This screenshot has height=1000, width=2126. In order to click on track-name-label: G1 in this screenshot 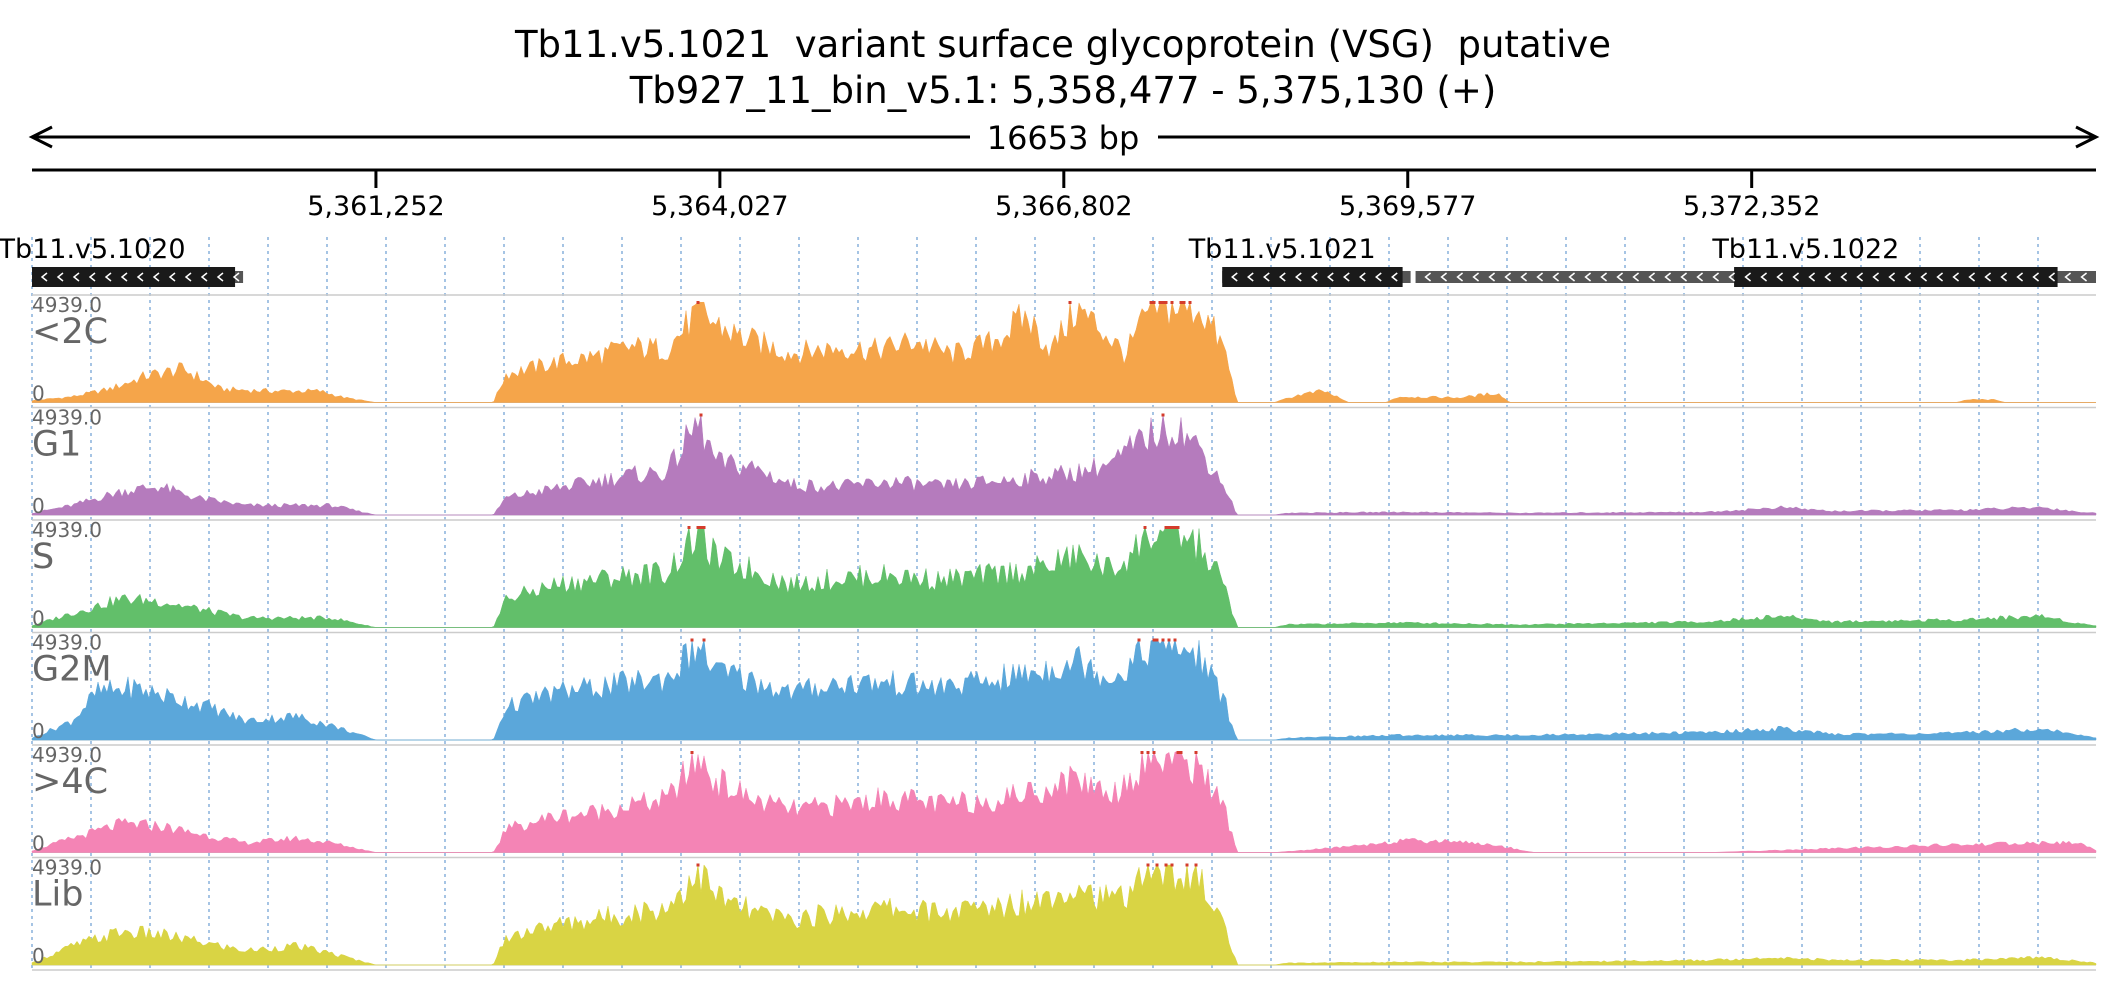, I will do `click(56, 445)`.